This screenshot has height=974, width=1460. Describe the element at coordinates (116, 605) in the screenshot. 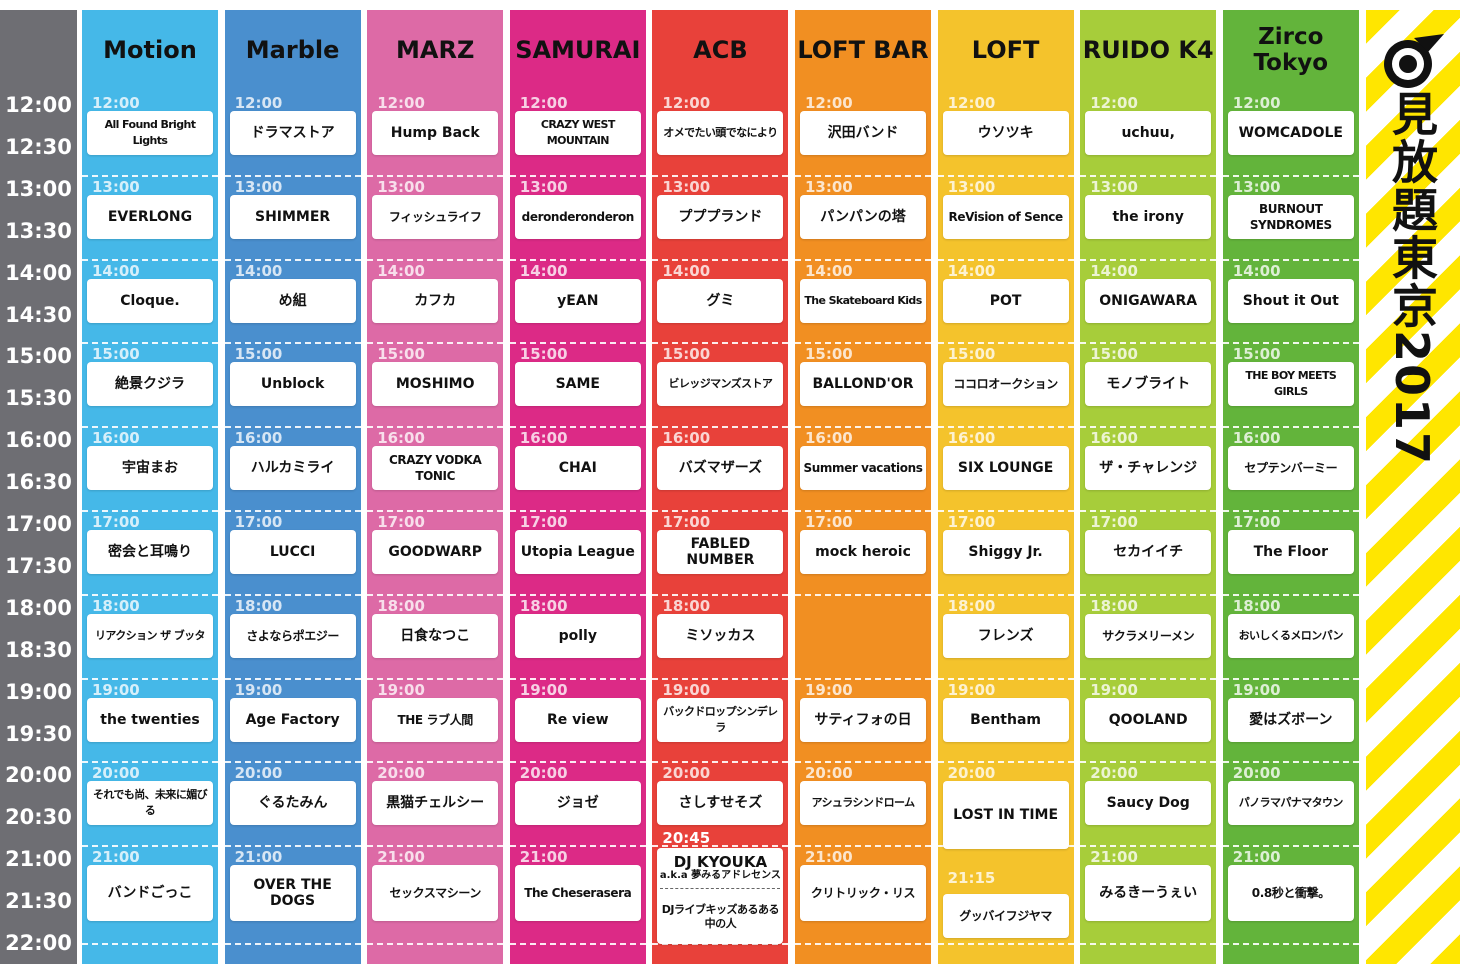

I see `slot-time: 18:00` at that location.